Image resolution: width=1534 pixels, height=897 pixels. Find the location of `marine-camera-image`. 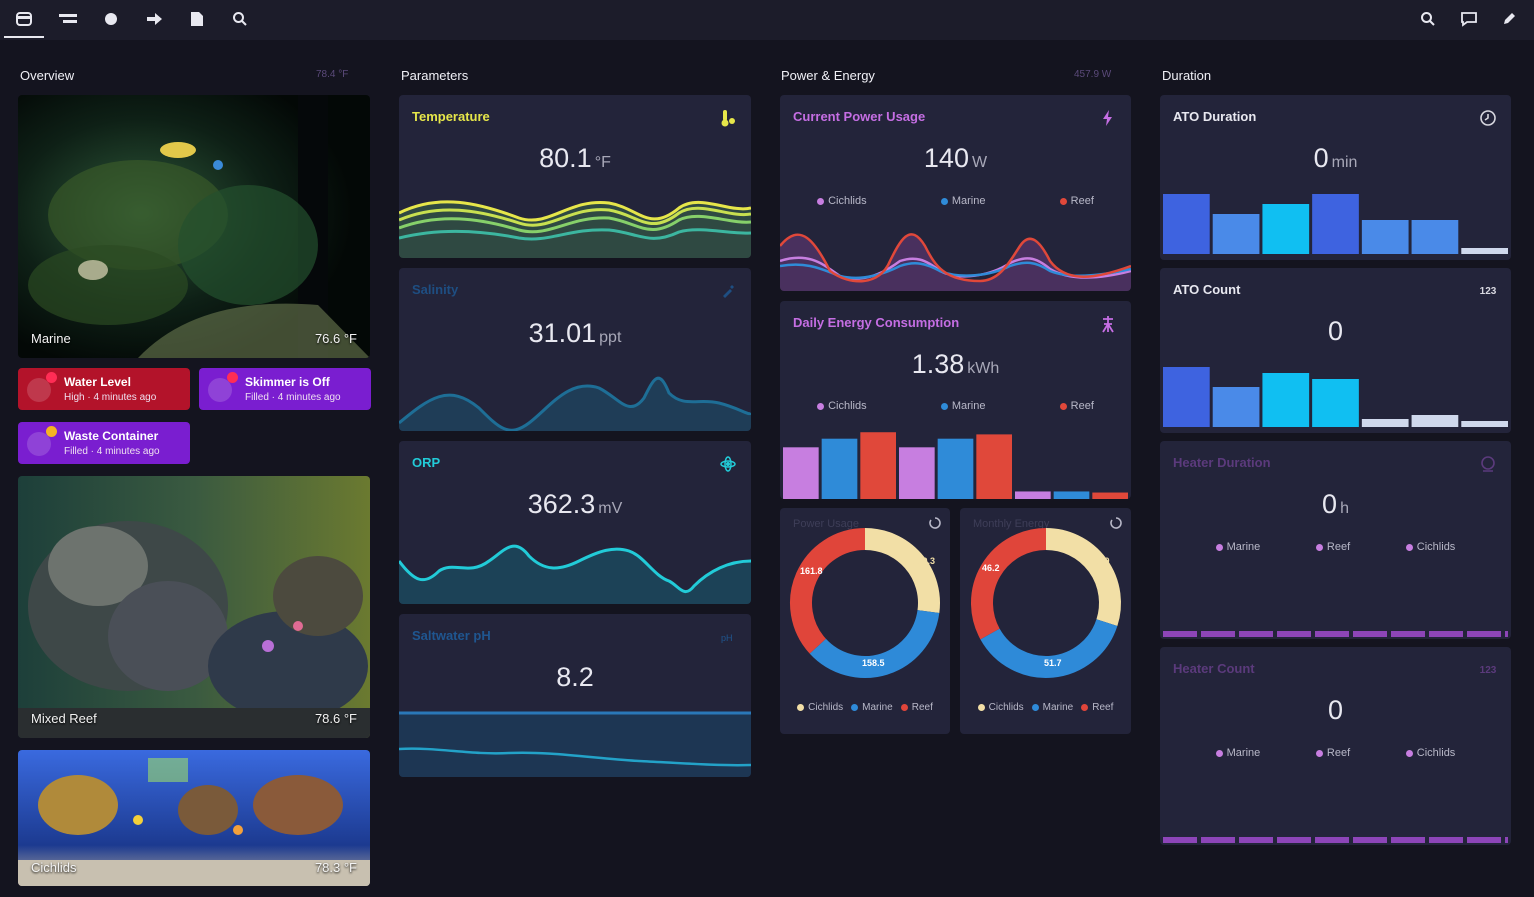

marine-camera-image is located at coordinates (194, 226).